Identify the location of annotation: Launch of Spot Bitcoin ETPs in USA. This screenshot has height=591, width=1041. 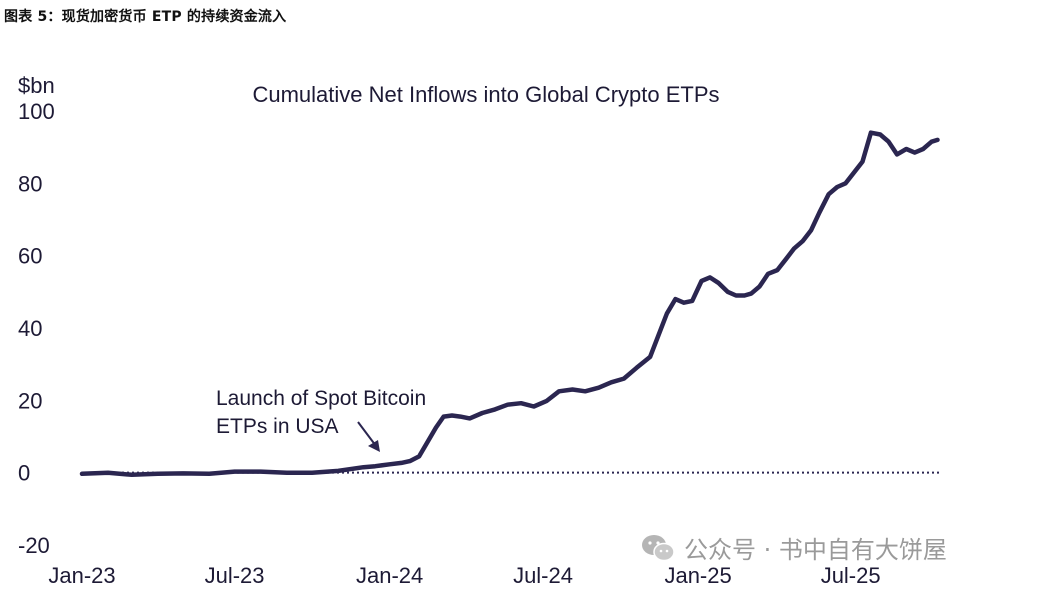
(321, 419).